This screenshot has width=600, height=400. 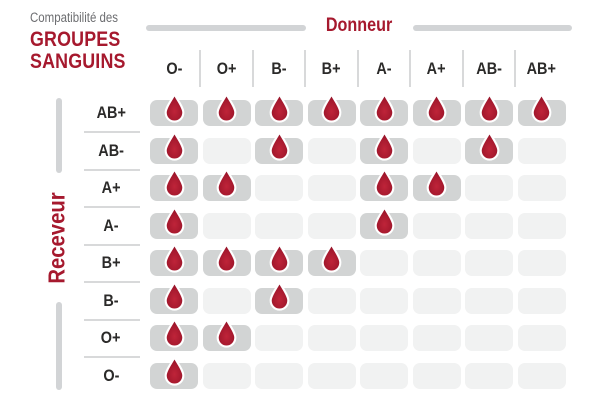 What do you see at coordinates (226, 28) in the screenshot?
I see `donor-axis-line-left` at bounding box center [226, 28].